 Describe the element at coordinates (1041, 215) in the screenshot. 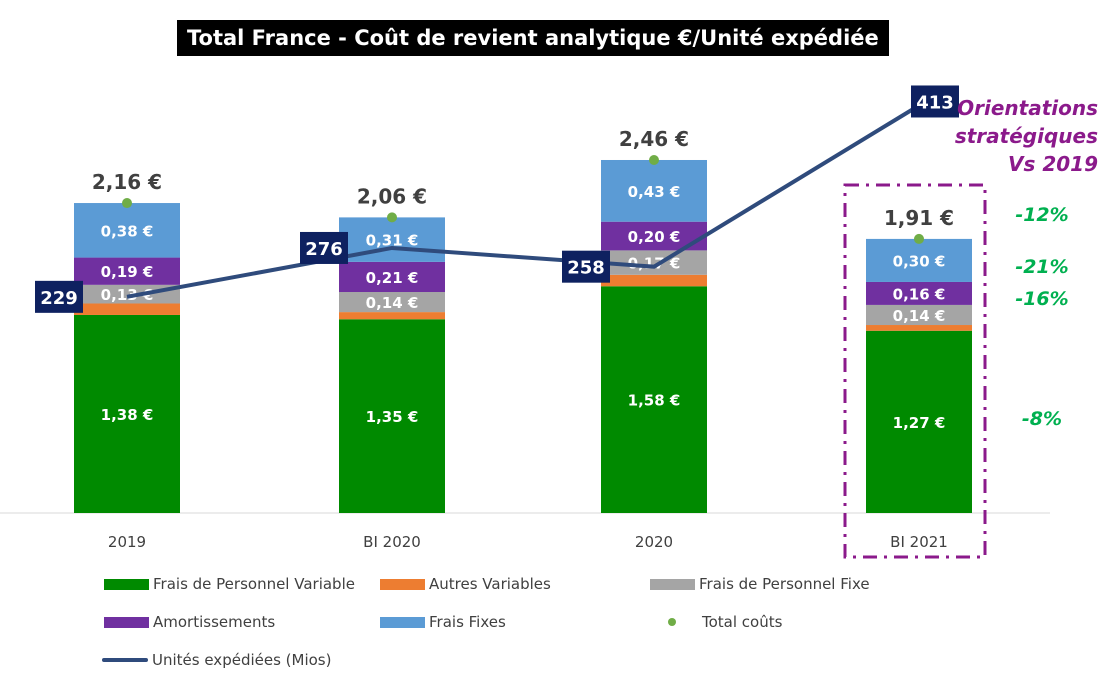

I see `annotation-pct: -12%` at that location.